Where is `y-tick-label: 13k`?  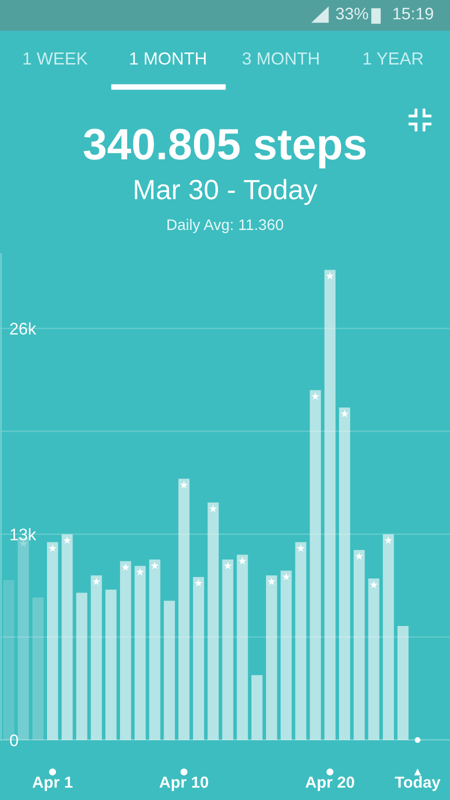 y-tick-label: 13k is located at coordinates (23, 534).